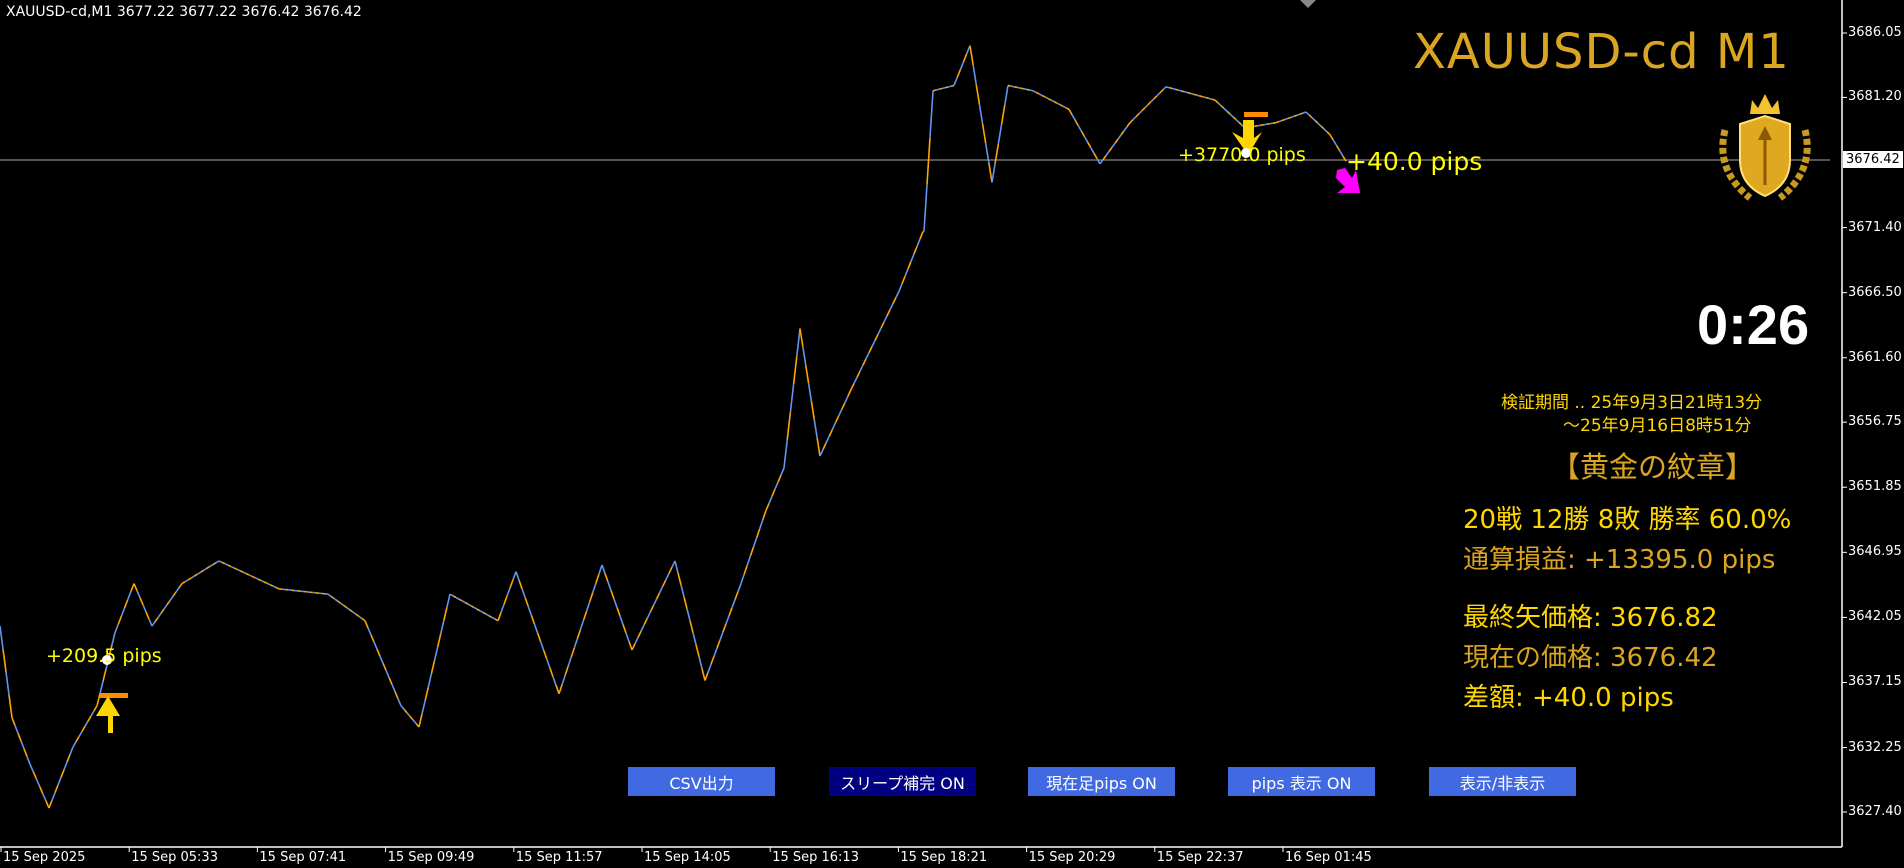  I want to click on bar-countdown-timer: 0:26, so click(1753, 324).